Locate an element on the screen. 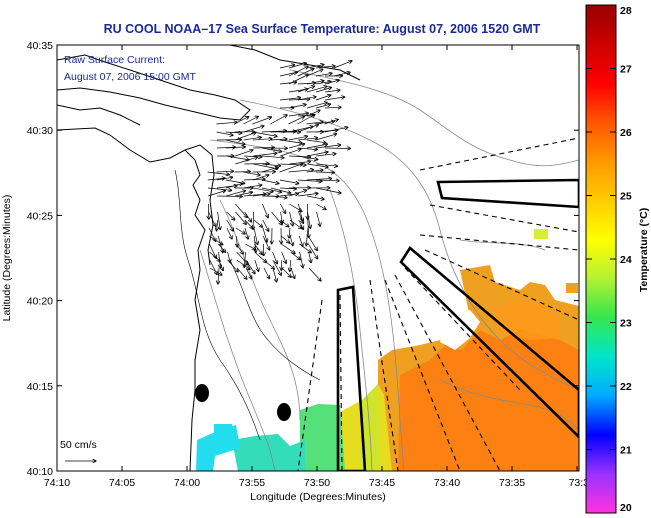  coastline-brooklyn is located at coordinates (295, 63).